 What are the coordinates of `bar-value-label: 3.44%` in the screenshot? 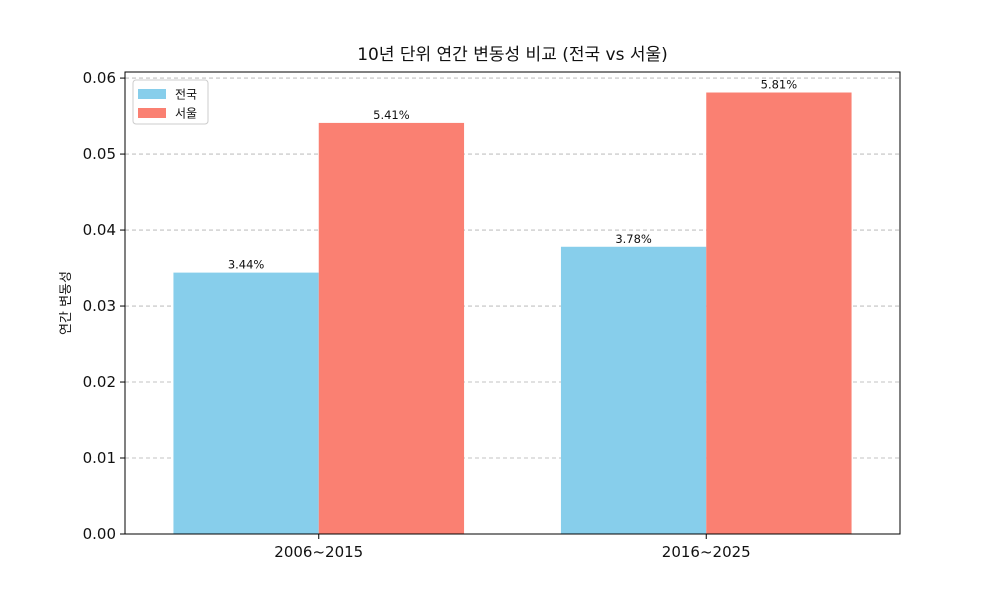 It's located at (246, 265).